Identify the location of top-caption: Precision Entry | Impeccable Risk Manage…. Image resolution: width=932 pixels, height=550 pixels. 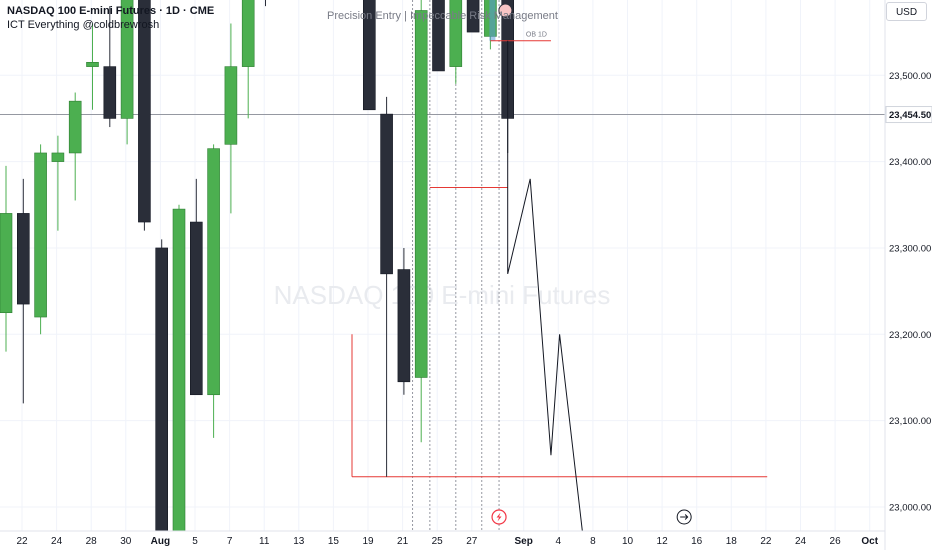
(442, 16).